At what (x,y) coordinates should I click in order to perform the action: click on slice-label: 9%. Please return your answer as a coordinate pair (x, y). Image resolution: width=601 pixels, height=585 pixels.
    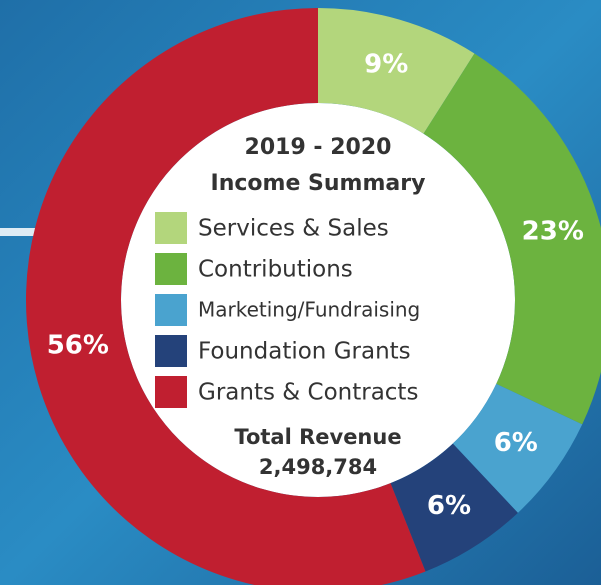
    Looking at the image, I should click on (386, 65).